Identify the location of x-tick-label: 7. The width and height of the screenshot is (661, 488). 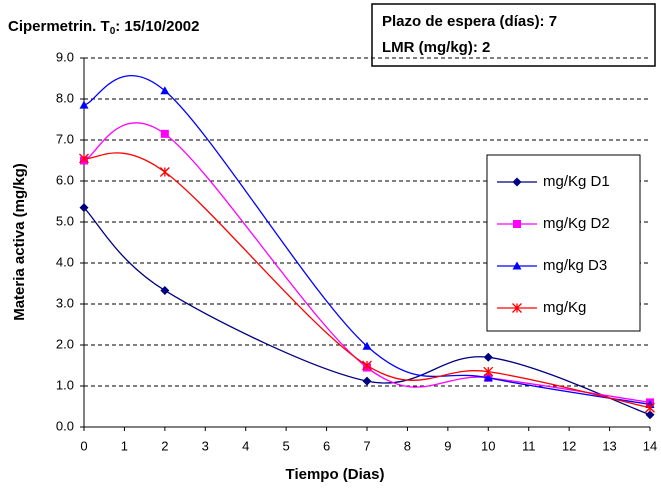
(366, 445).